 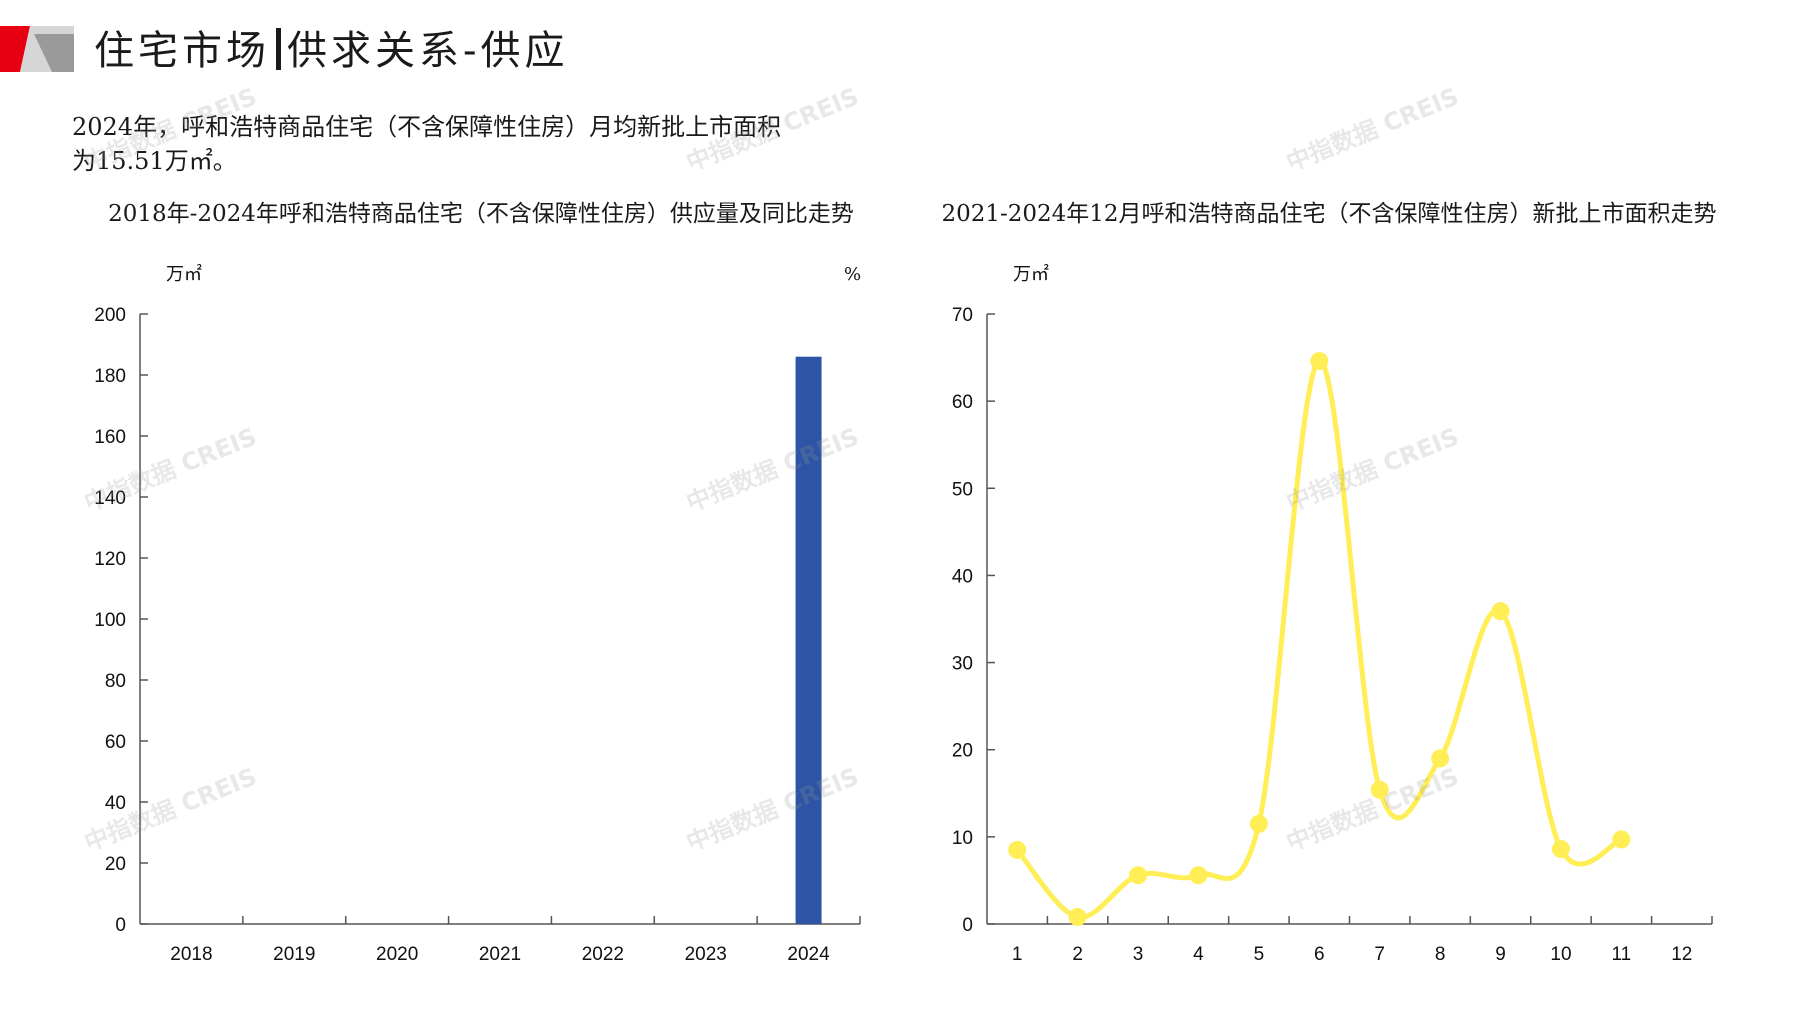 I want to click on left-x-tick-label: 2023, so click(x=706, y=954).